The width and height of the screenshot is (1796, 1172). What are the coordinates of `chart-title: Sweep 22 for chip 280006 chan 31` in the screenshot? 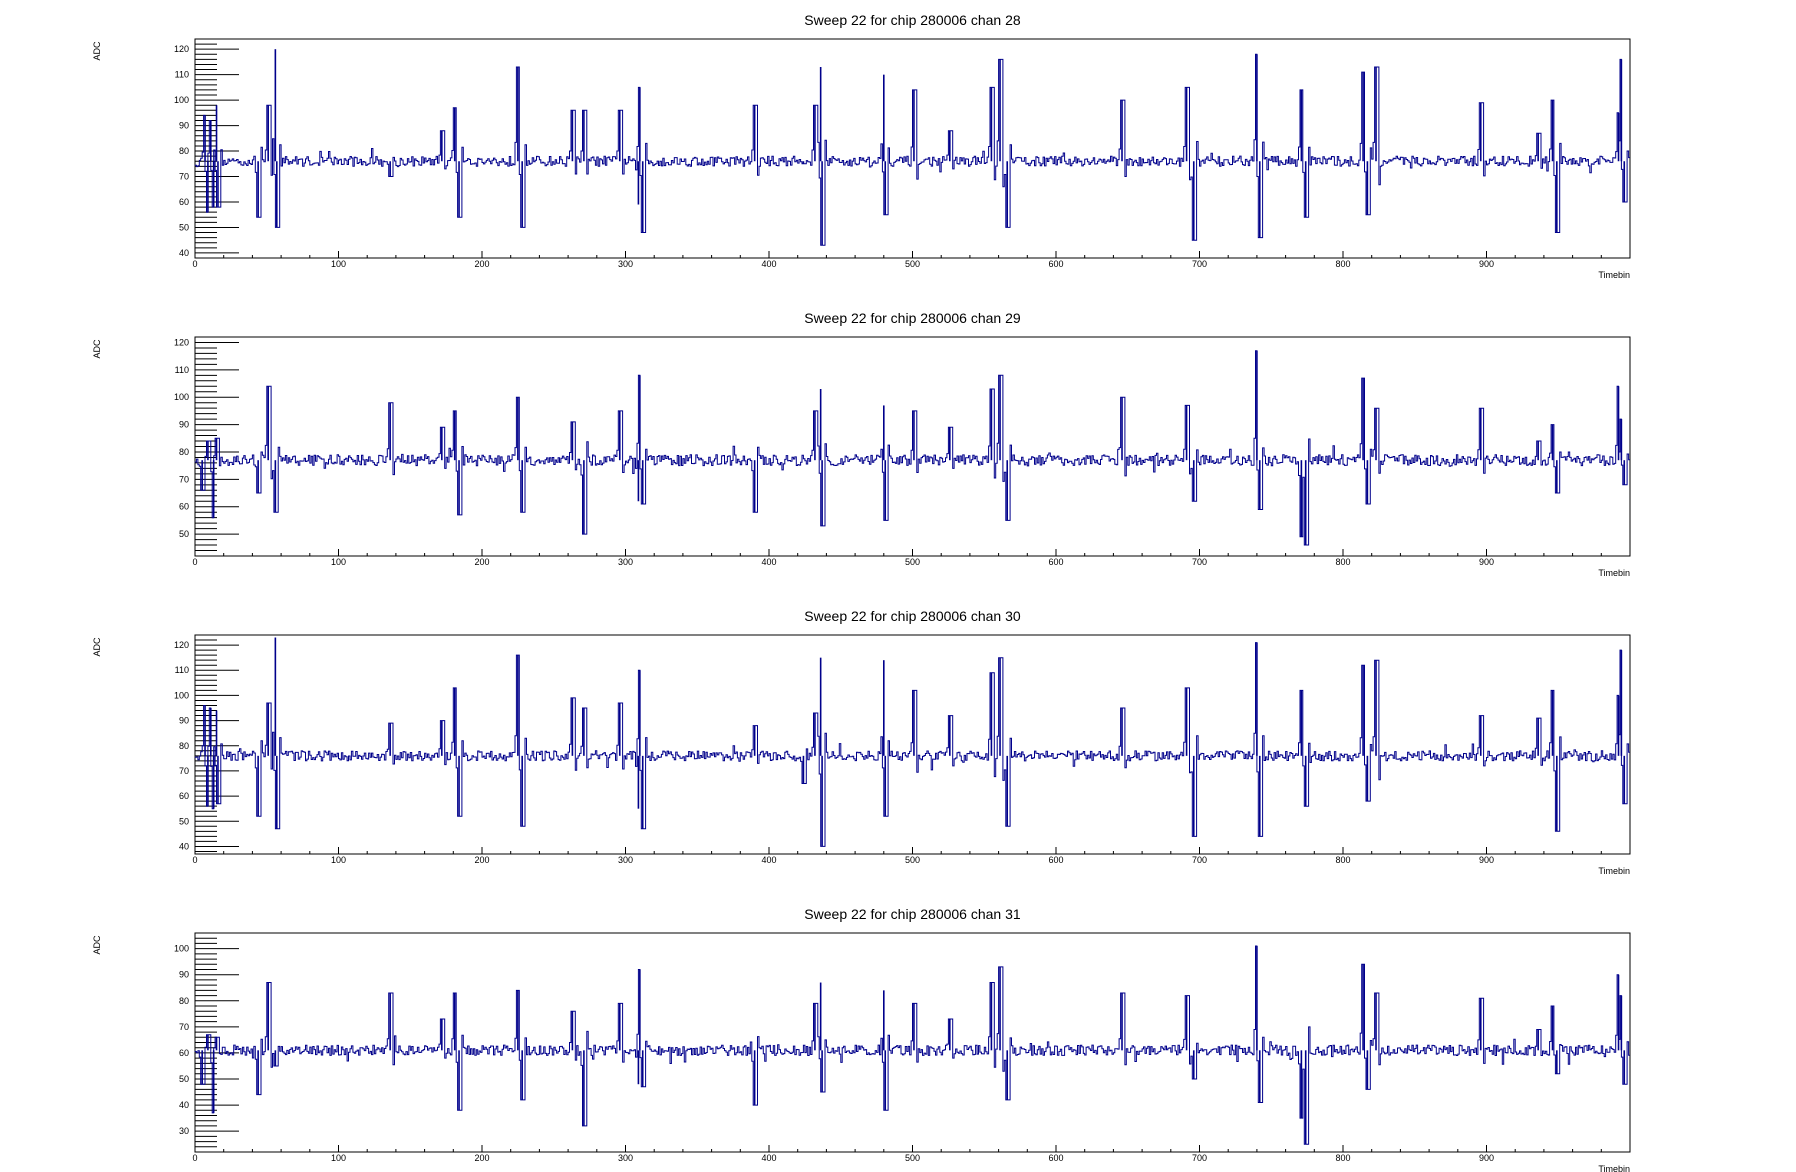 It's located at (912, 914).